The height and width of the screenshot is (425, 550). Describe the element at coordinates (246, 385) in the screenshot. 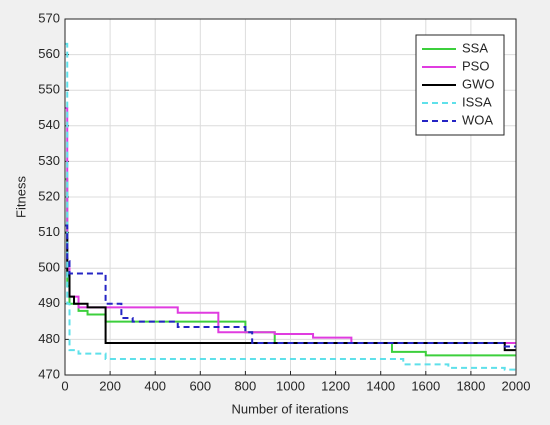

I see `x-tick-label: 800` at that location.